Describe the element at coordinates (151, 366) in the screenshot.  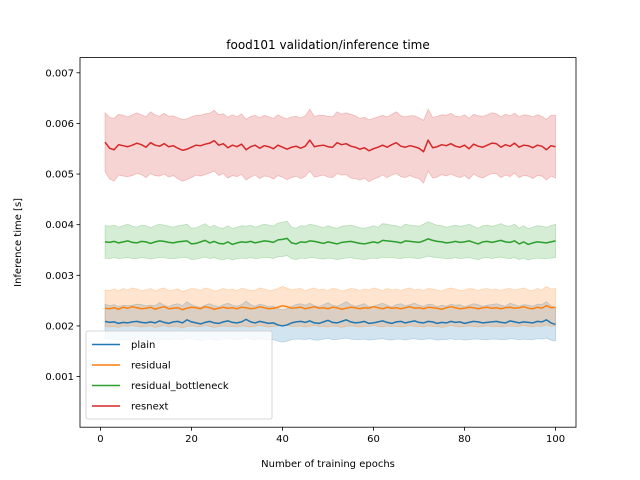
I see `legend-label-residual: residual` at that location.